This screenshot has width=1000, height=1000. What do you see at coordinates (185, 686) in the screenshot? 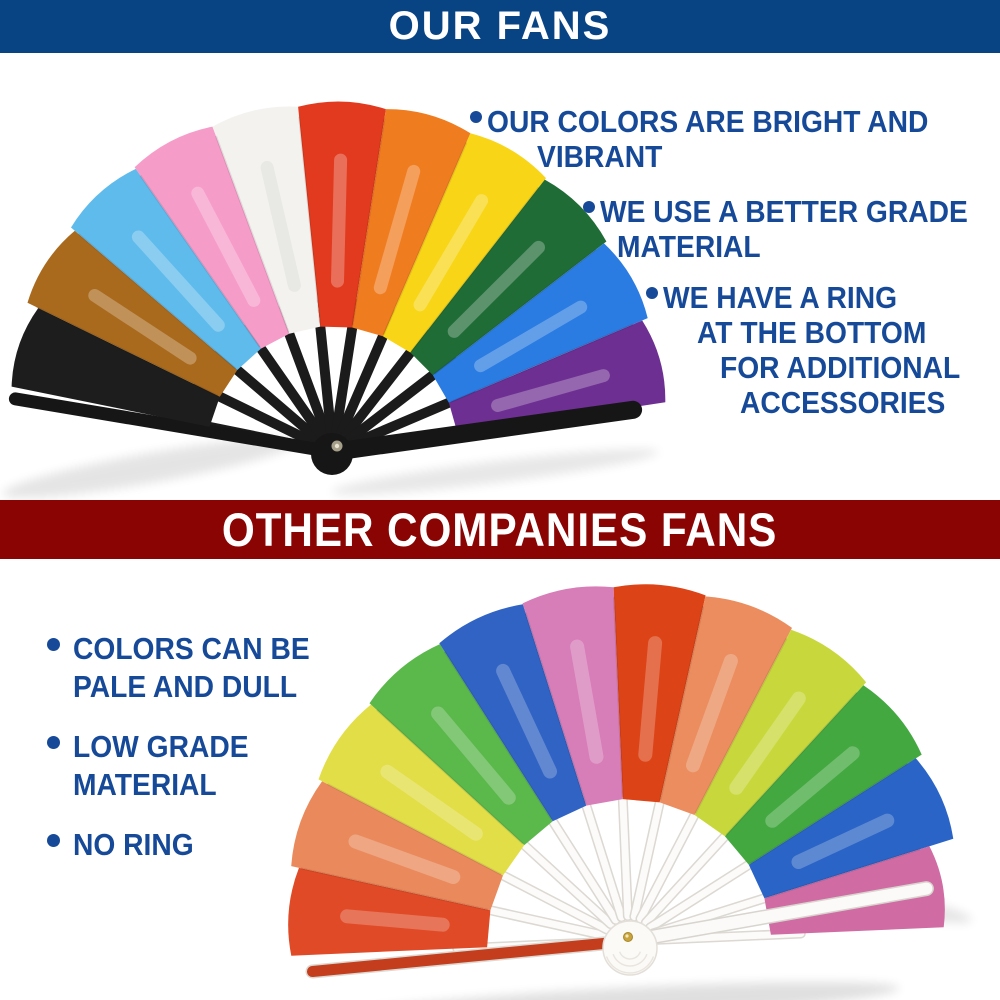
I see `bullet-line: PALE AND DULL` at bounding box center [185, 686].